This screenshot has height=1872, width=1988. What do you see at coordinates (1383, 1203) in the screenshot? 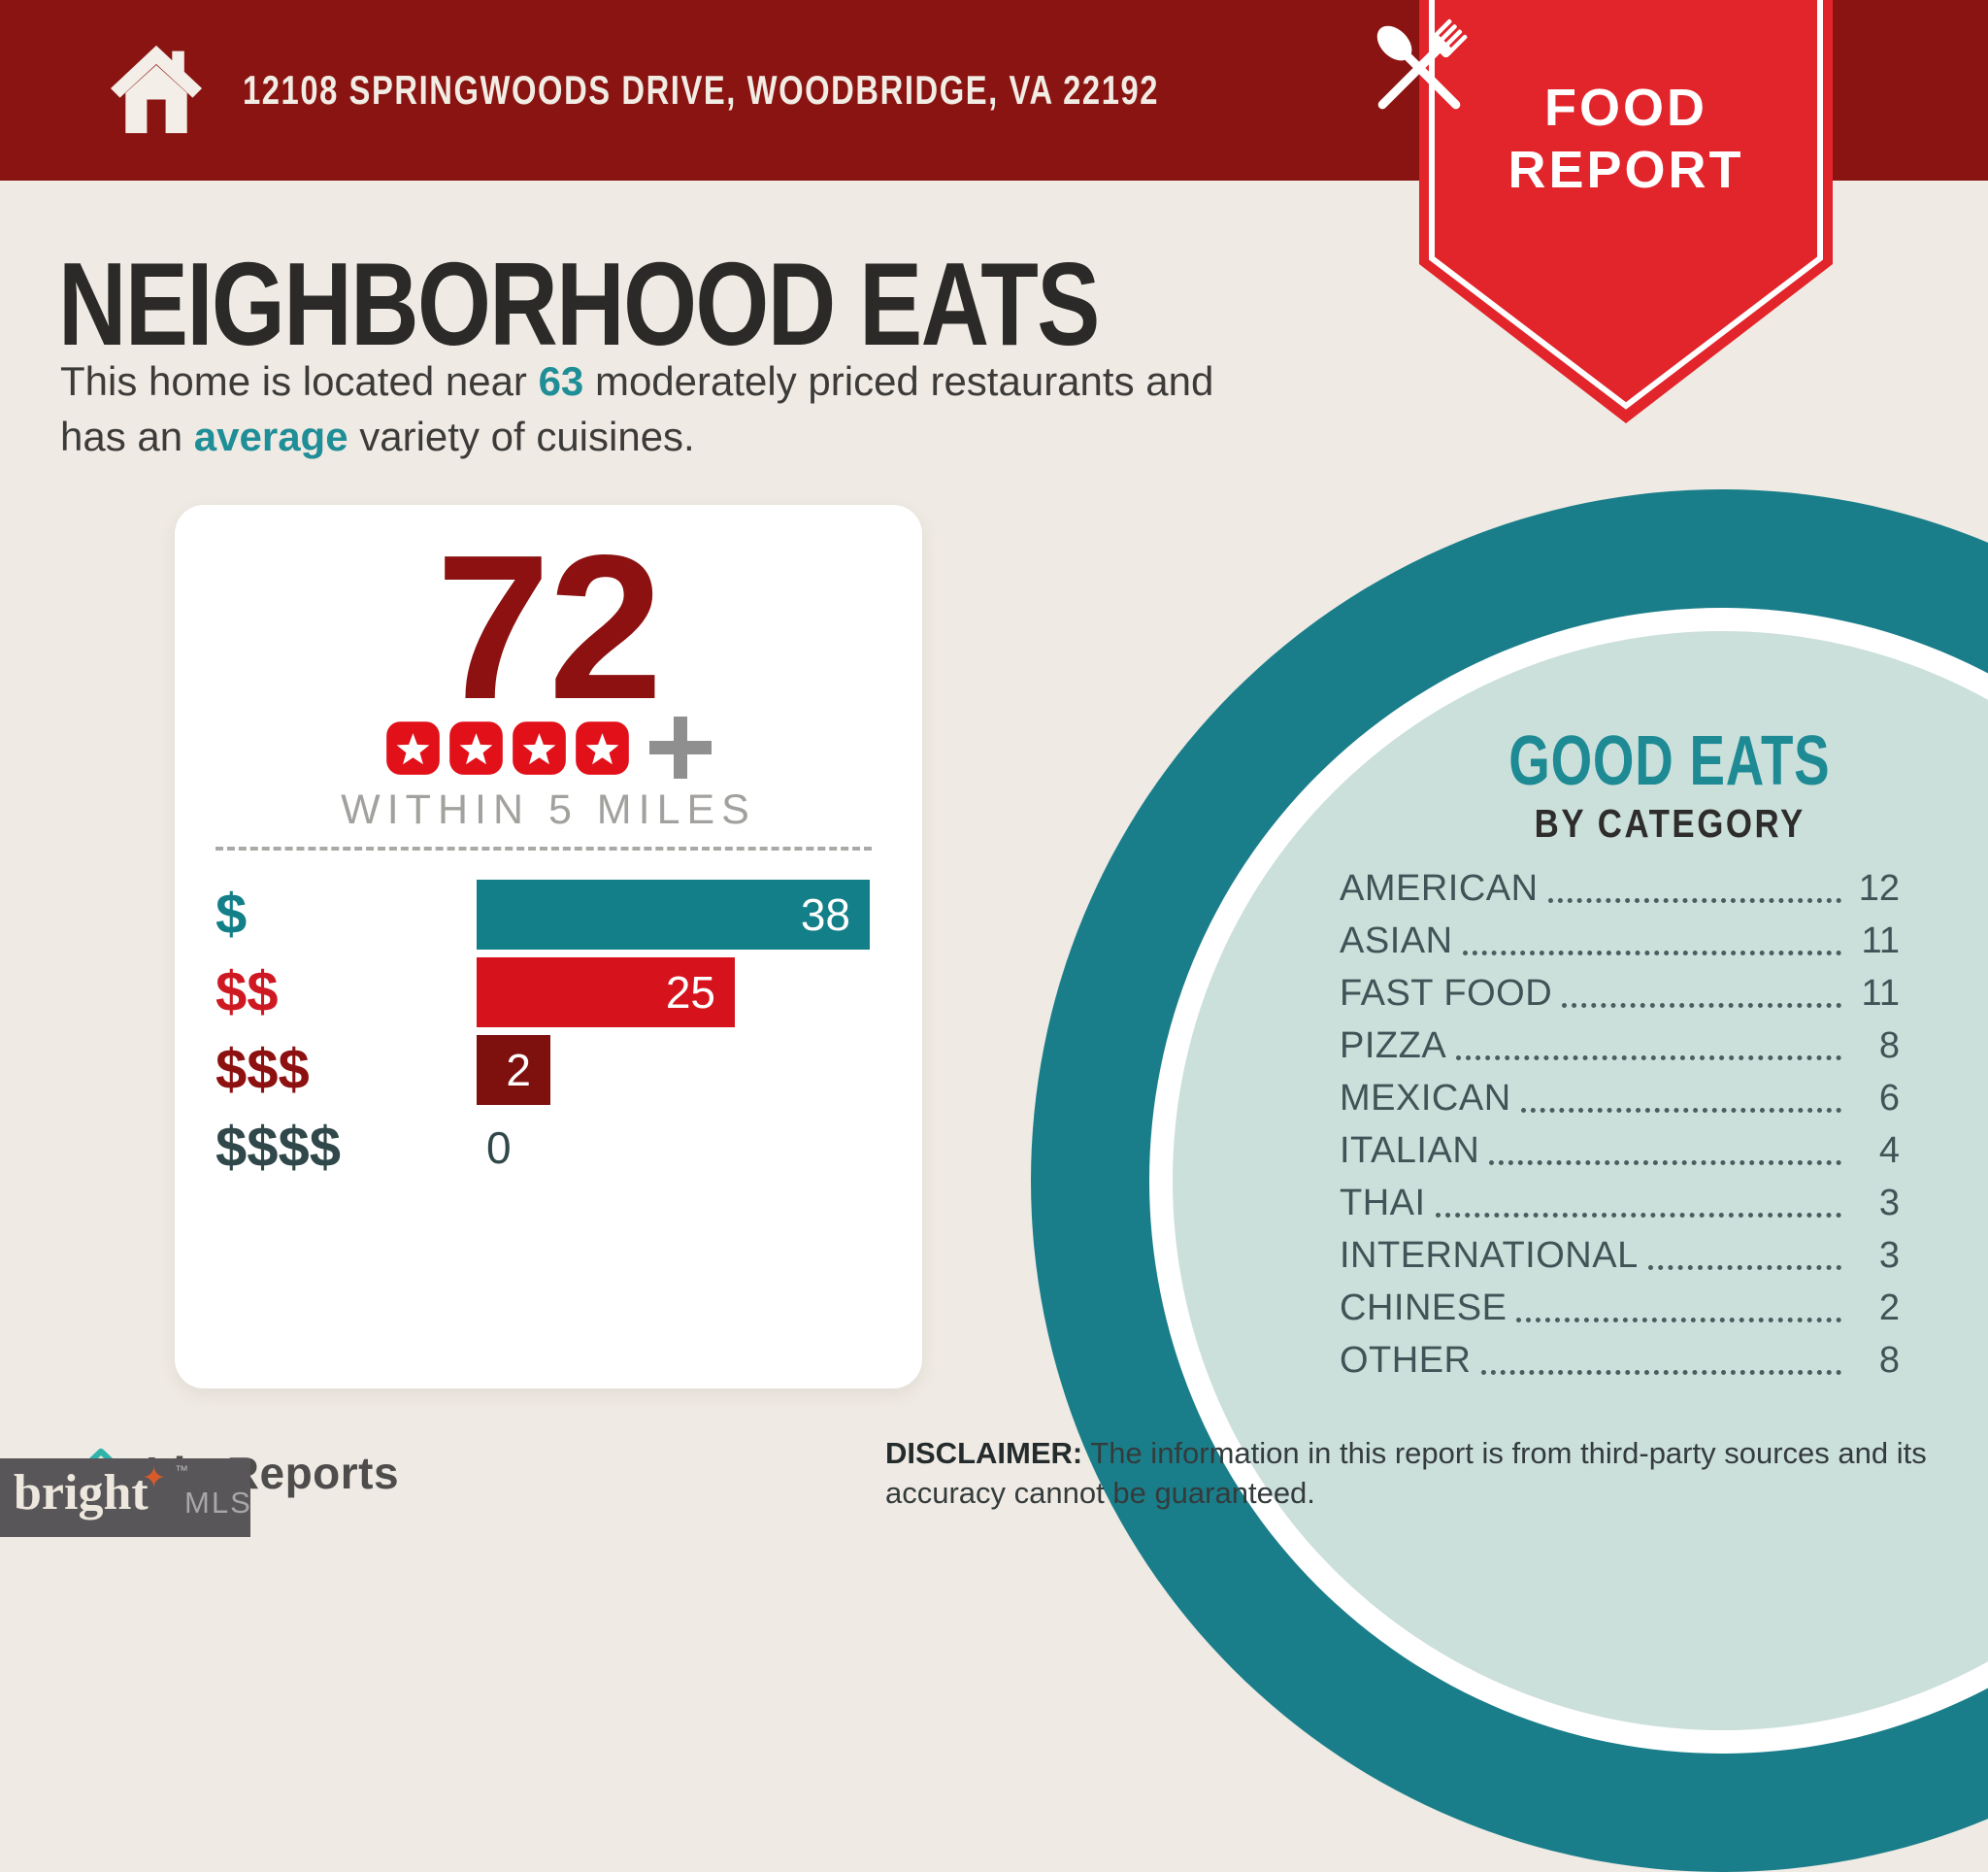
I see `category-label: THAI` at bounding box center [1383, 1203].